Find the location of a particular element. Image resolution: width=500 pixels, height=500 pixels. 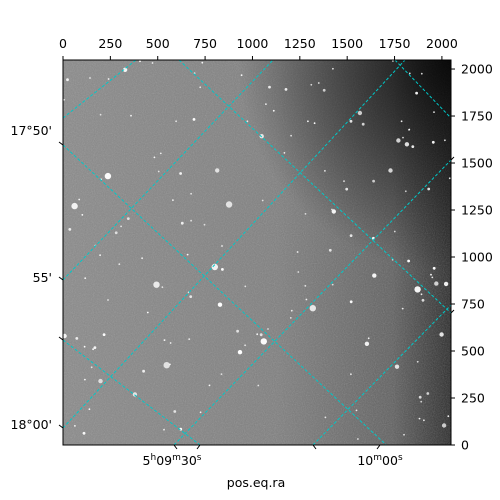

left-axis: 17°50' 55' 18°00' is located at coordinates (37, 277).